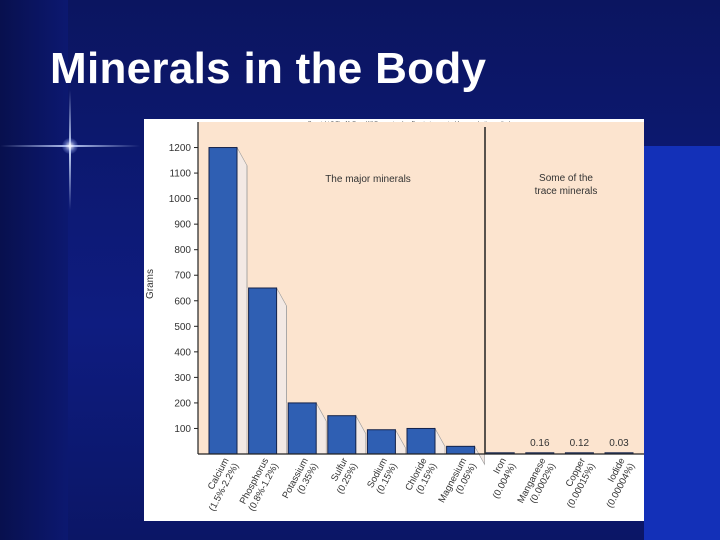 The width and height of the screenshot is (720, 540). Describe the element at coordinates (182, 276) in the screenshot. I see `y-tick-label: 700` at that location.